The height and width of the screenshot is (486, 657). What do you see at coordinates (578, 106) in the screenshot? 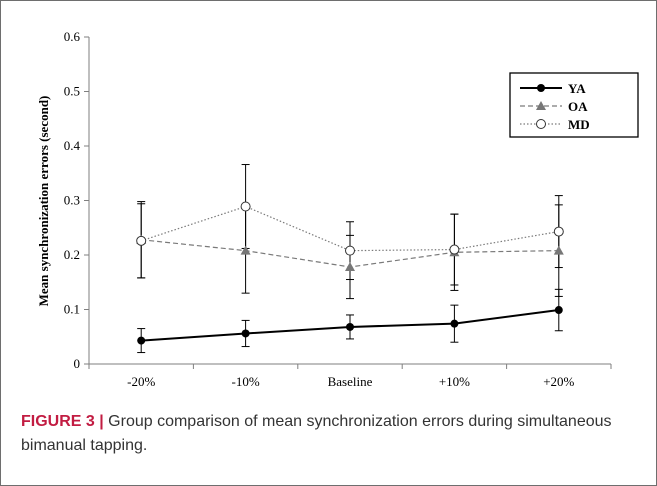
I see `legend-label-oa: OA` at bounding box center [578, 106].